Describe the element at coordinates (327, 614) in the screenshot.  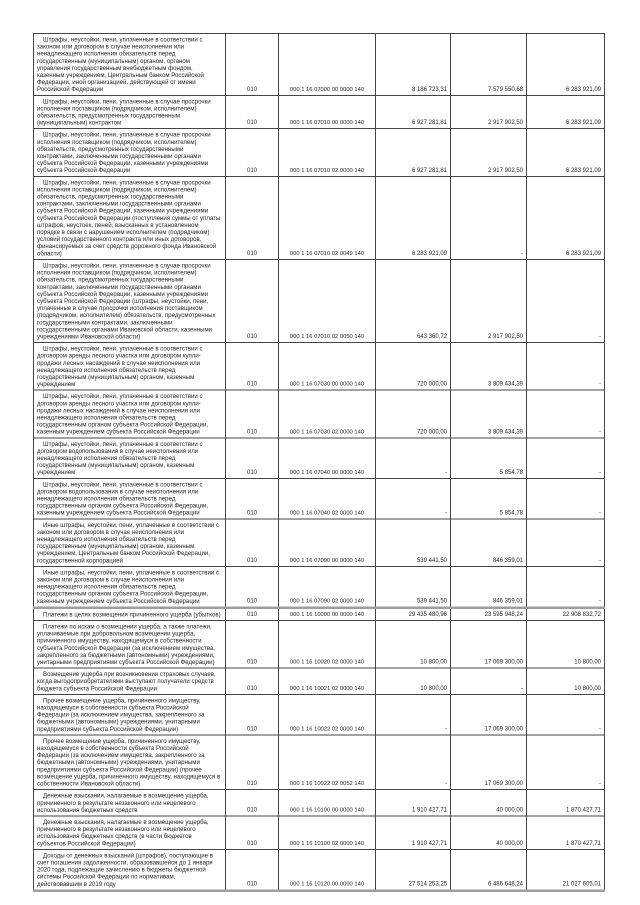
I see `row-kbk-code-cell: 000 1 16 10000 00 0000 140` at that location.